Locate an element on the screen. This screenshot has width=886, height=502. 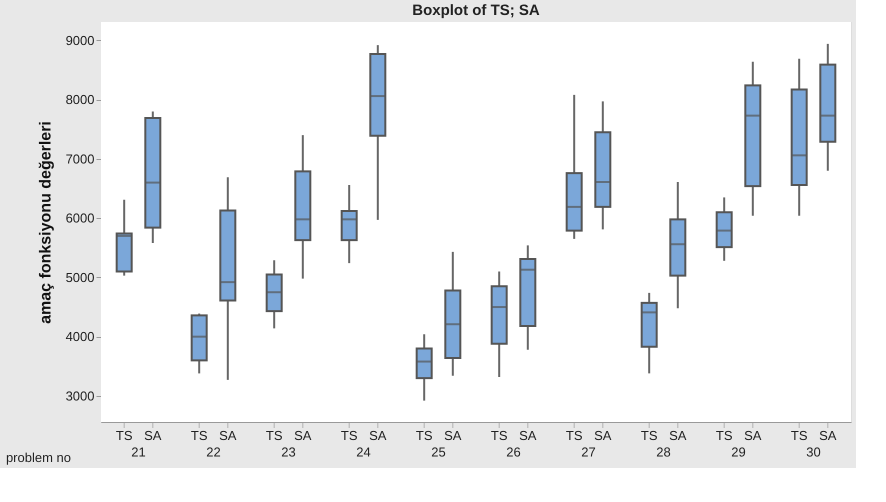
y-tick-label: 9000 is located at coordinates (80, 40).